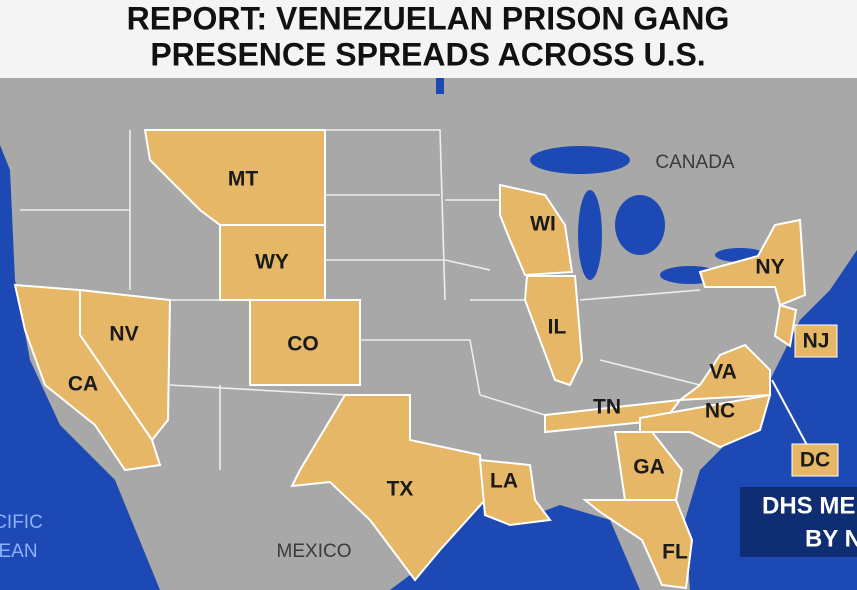  What do you see at coordinates (695, 162) in the screenshot?
I see `place-label: CANADA` at bounding box center [695, 162].